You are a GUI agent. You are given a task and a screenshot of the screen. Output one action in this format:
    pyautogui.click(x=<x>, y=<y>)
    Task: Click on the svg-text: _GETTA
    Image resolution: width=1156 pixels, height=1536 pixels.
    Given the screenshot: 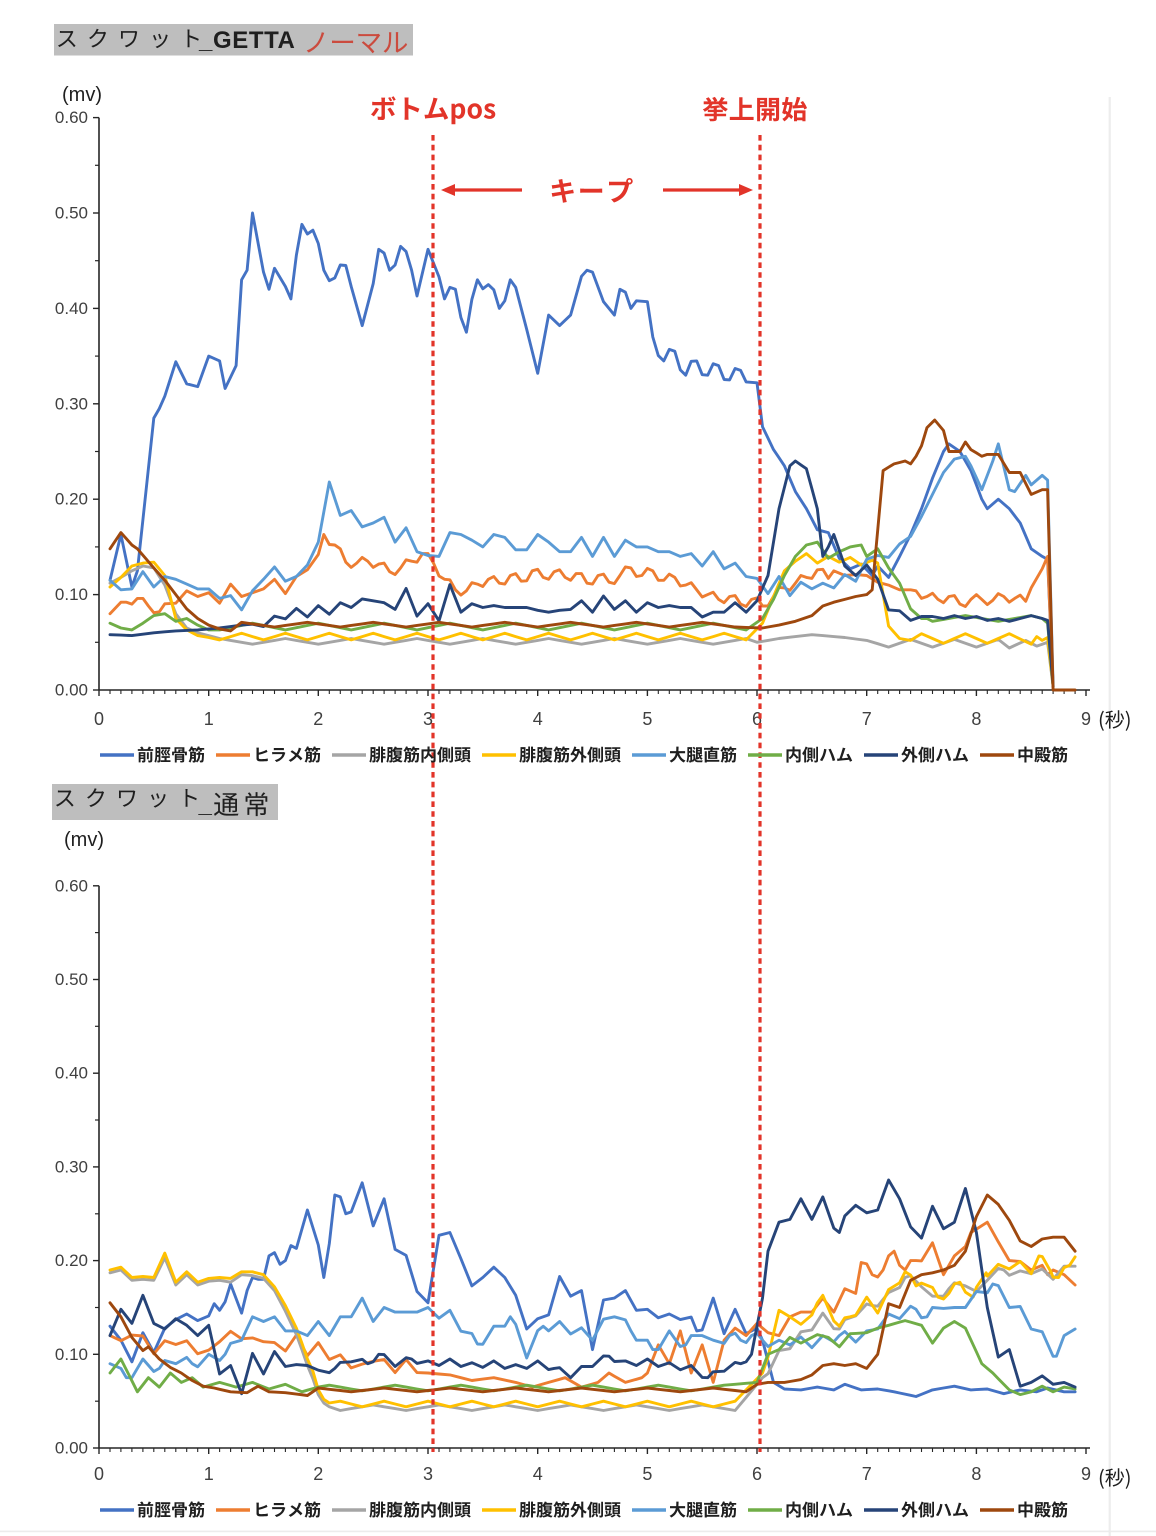 What is the action you would take?
    pyautogui.click(x=247, y=40)
    